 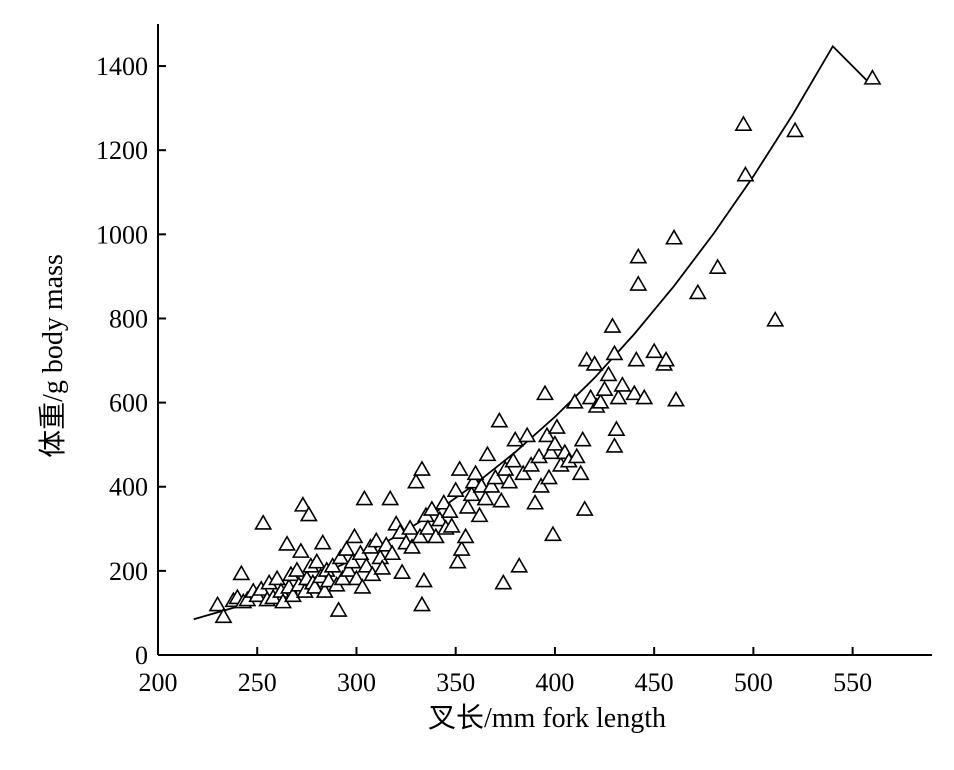 What do you see at coordinates (852, 682) in the screenshot?
I see `x-tick-label: 550` at bounding box center [852, 682].